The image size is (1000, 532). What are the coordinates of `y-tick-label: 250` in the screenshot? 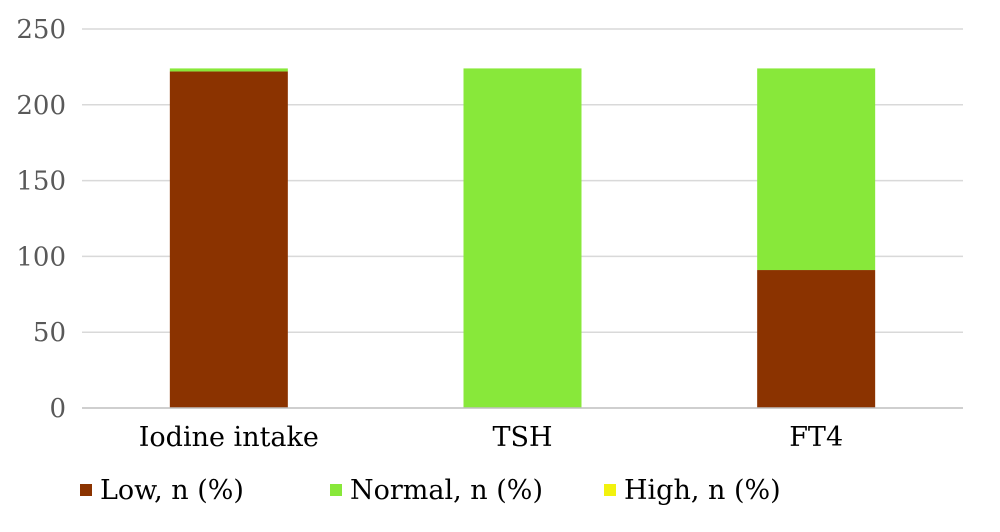 It's located at (41, 30).